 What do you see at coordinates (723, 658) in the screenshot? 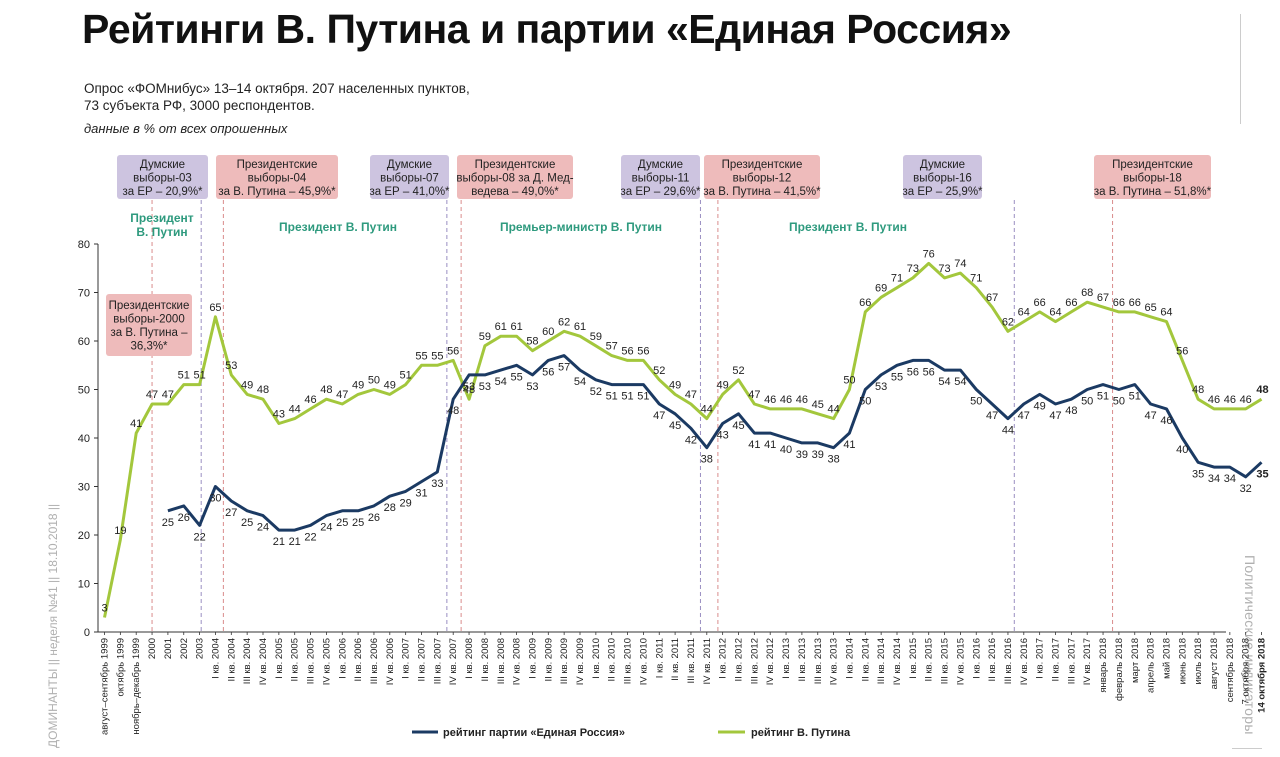
I see `x-tick-label: I кв. 2012` at bounding box center [723, 658].